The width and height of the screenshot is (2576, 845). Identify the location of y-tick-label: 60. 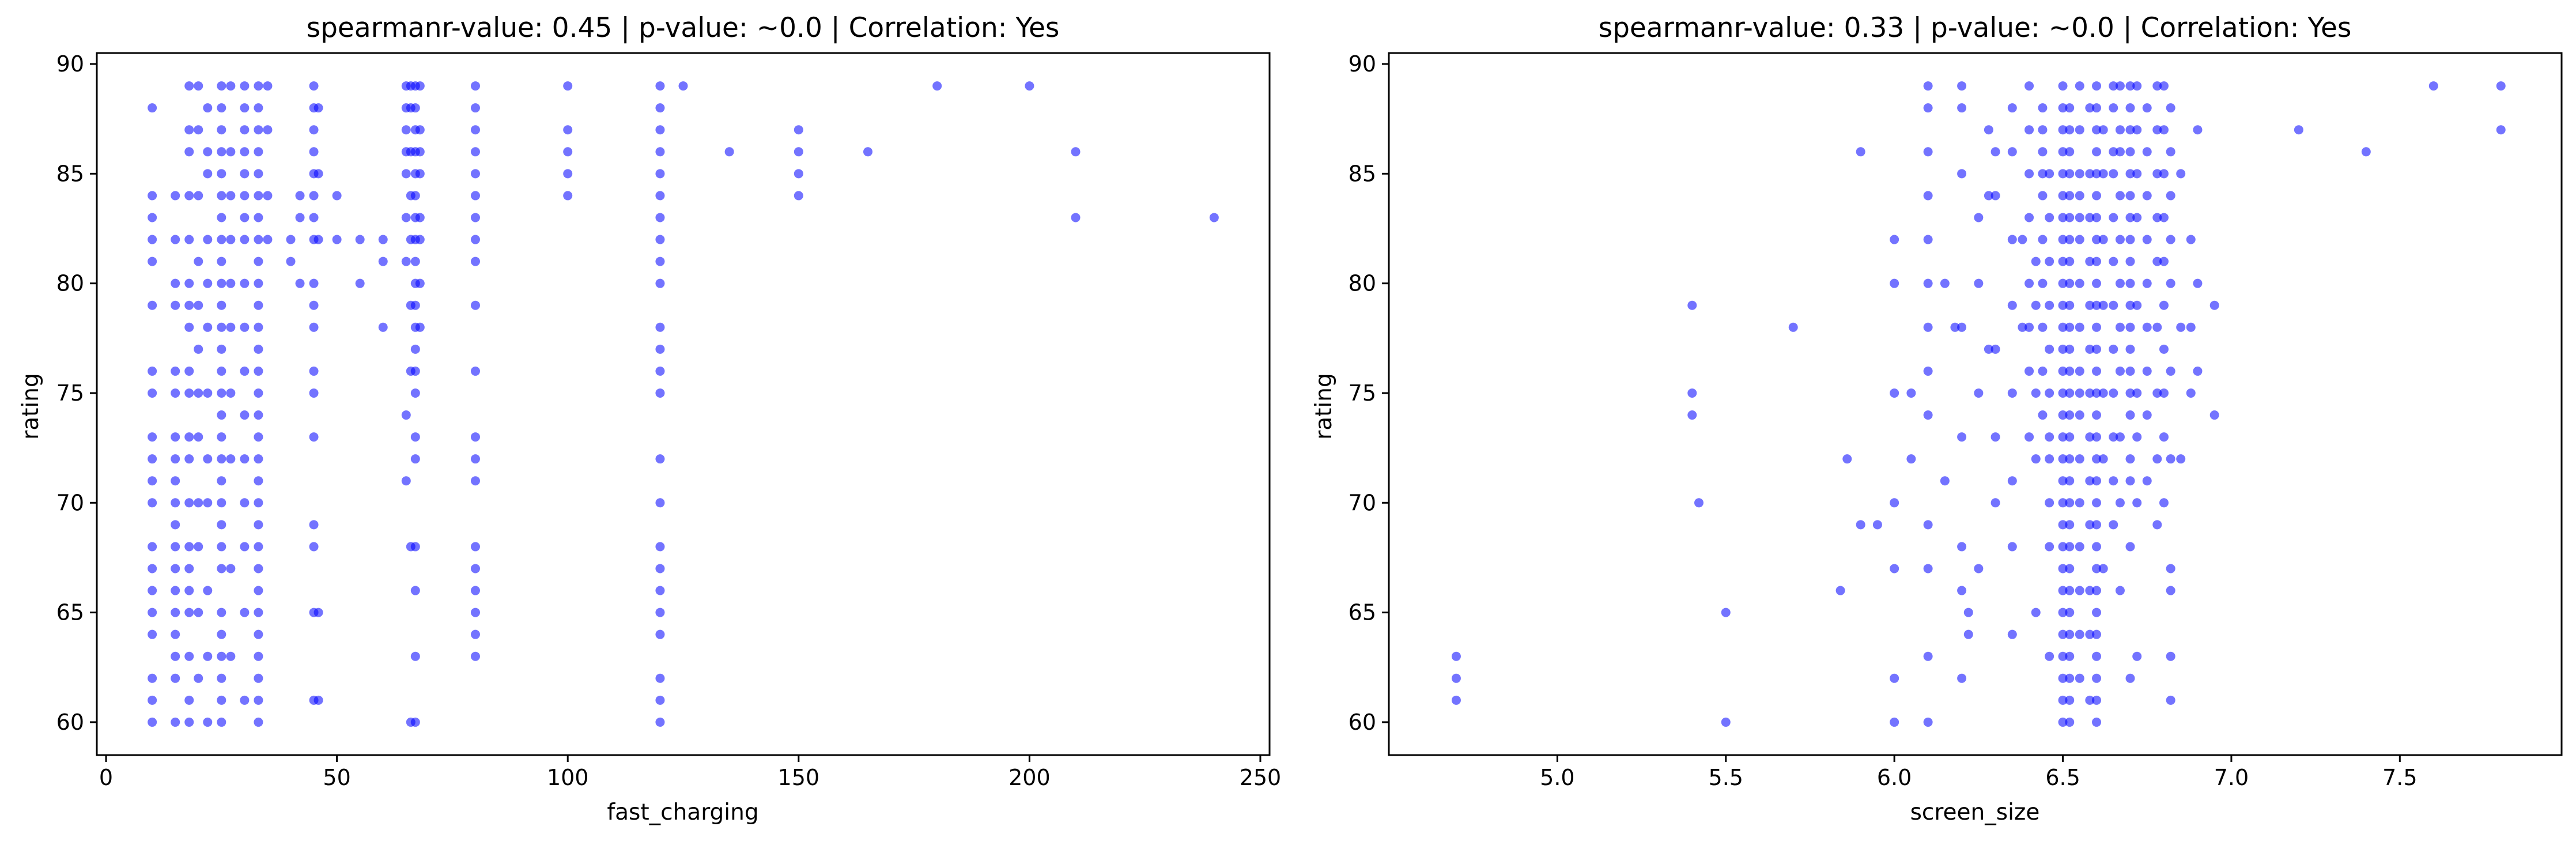
(1362, 723).